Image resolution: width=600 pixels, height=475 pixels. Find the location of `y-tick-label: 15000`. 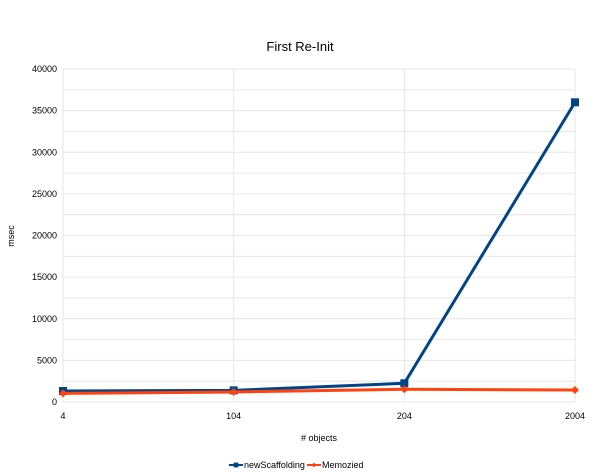

y-tick-label: 15000 is located at coordinates (44, 277).